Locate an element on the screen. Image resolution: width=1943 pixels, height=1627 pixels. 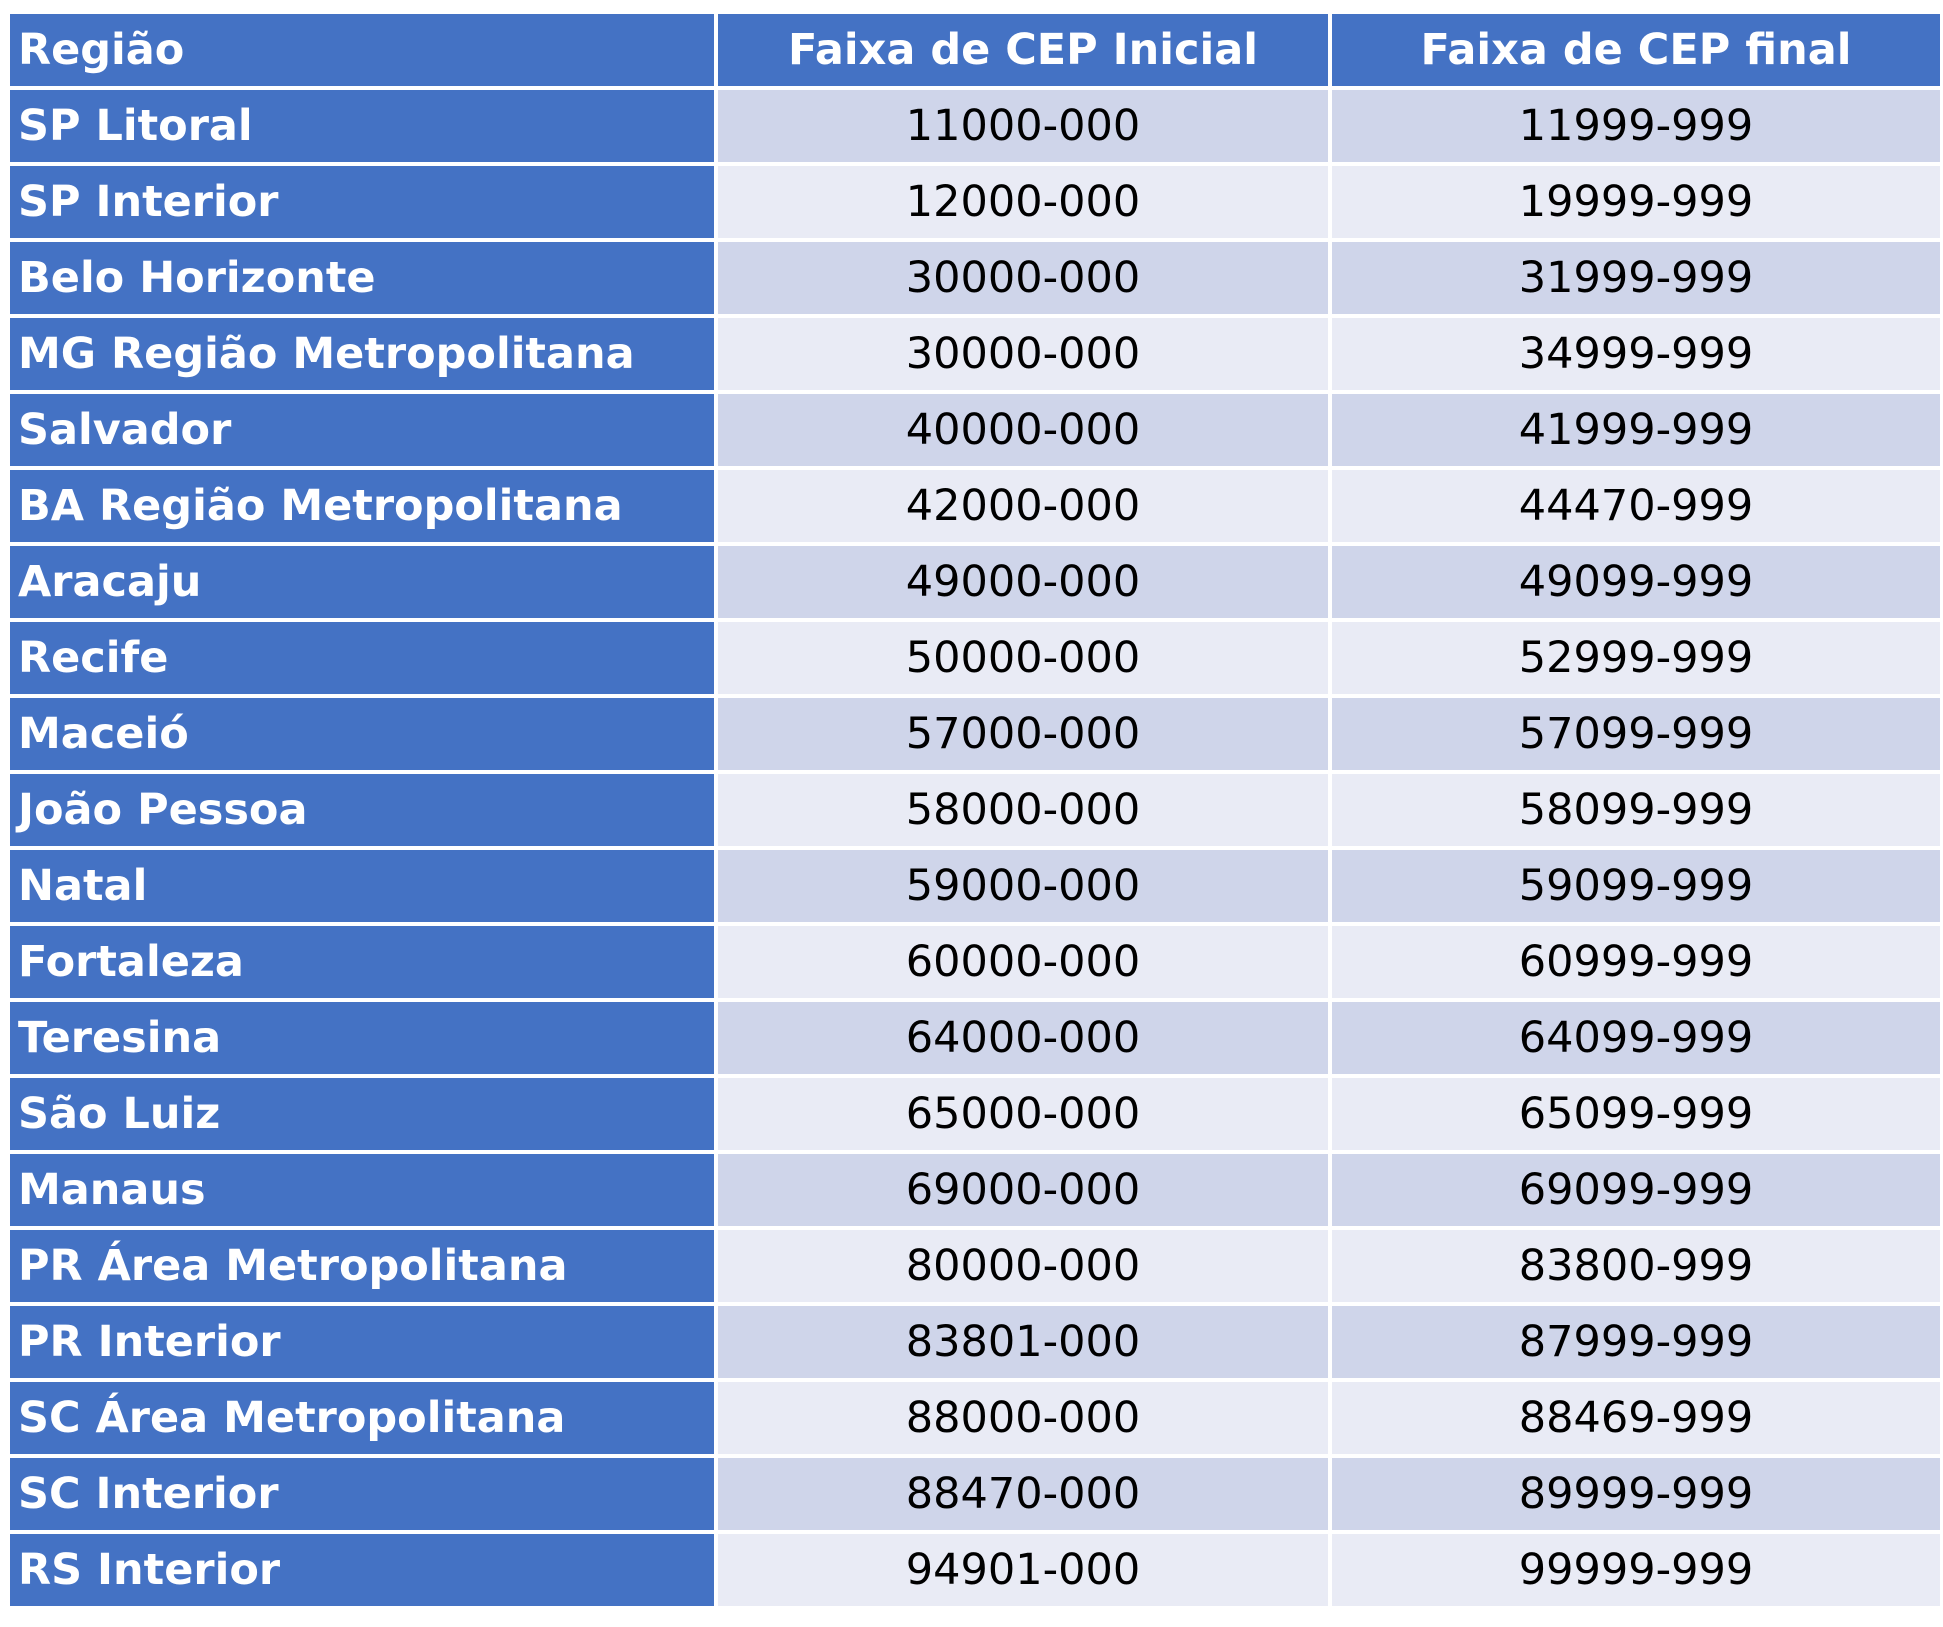
cep-end-cell: 57099-999 is located at coordinates (1636, 734).